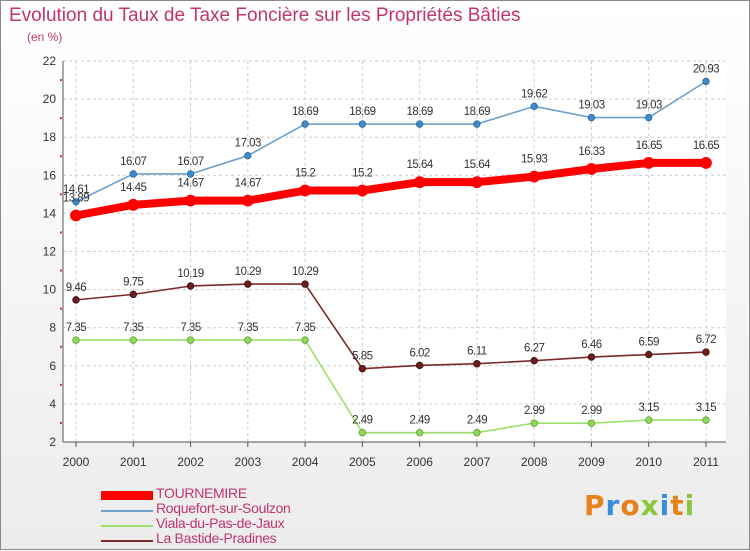 The height and width of the screenshot is (551, 750). Describe the element at coordinates (477, 462) in the screenshot. I see `x-tick-label: 2007` at that location.